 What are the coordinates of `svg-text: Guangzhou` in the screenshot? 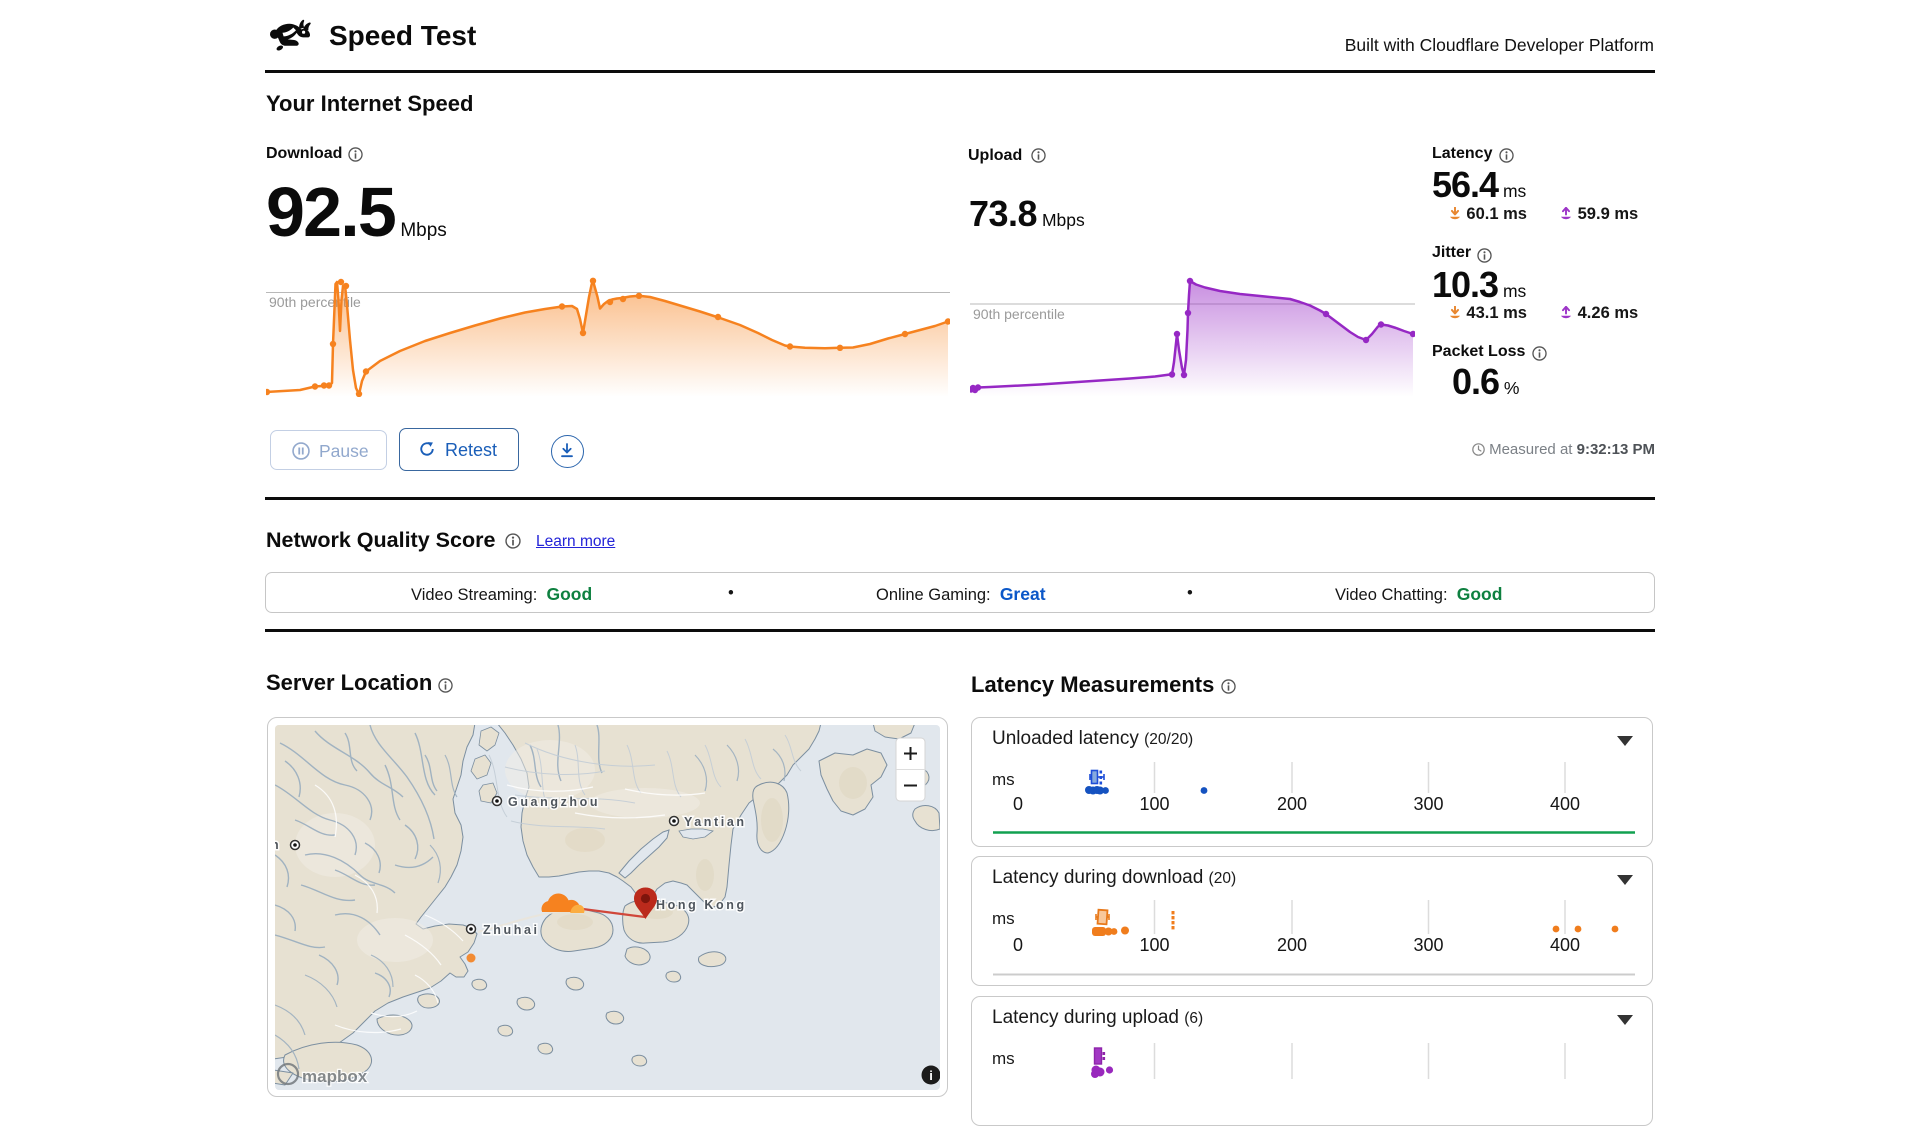 It's located at (554, 802).